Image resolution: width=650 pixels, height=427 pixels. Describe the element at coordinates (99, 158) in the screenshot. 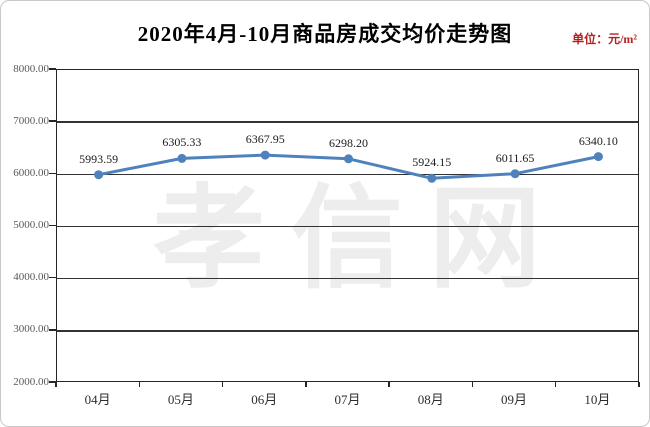

I see `point-value-label-04月: 5993.59` at that location.